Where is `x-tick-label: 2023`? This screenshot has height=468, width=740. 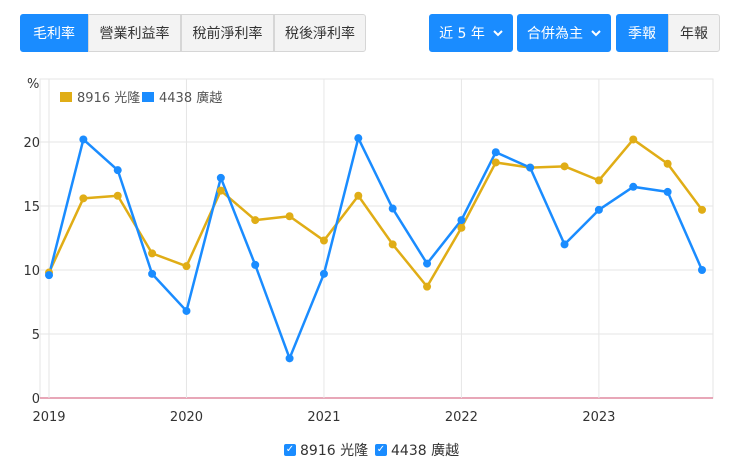 x-tick-label: 2023 is located at coordinates (598, 417).